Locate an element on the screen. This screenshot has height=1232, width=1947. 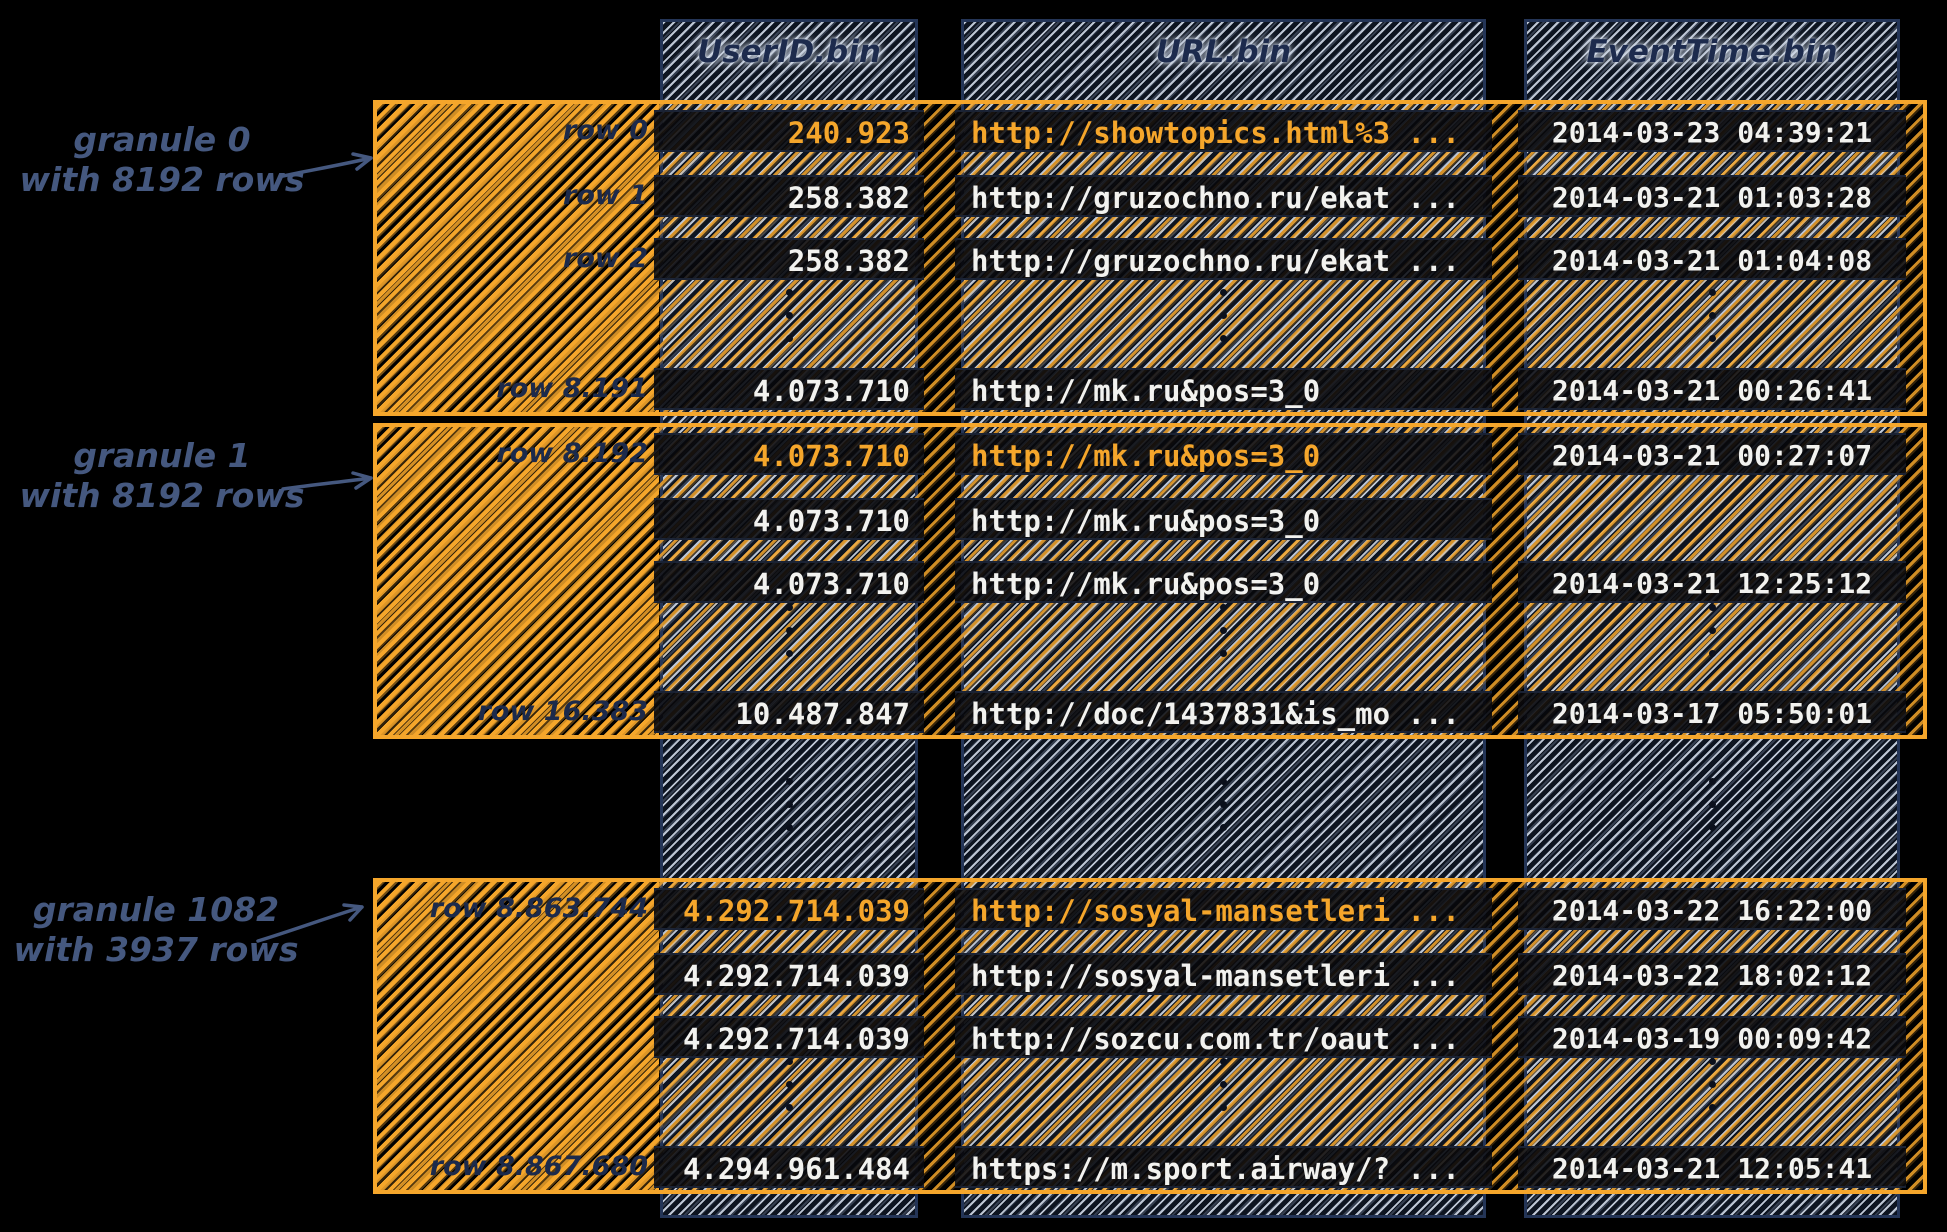
table-cell: 2014-03-22 18:02:12 is located at coordinates (1712, 974).